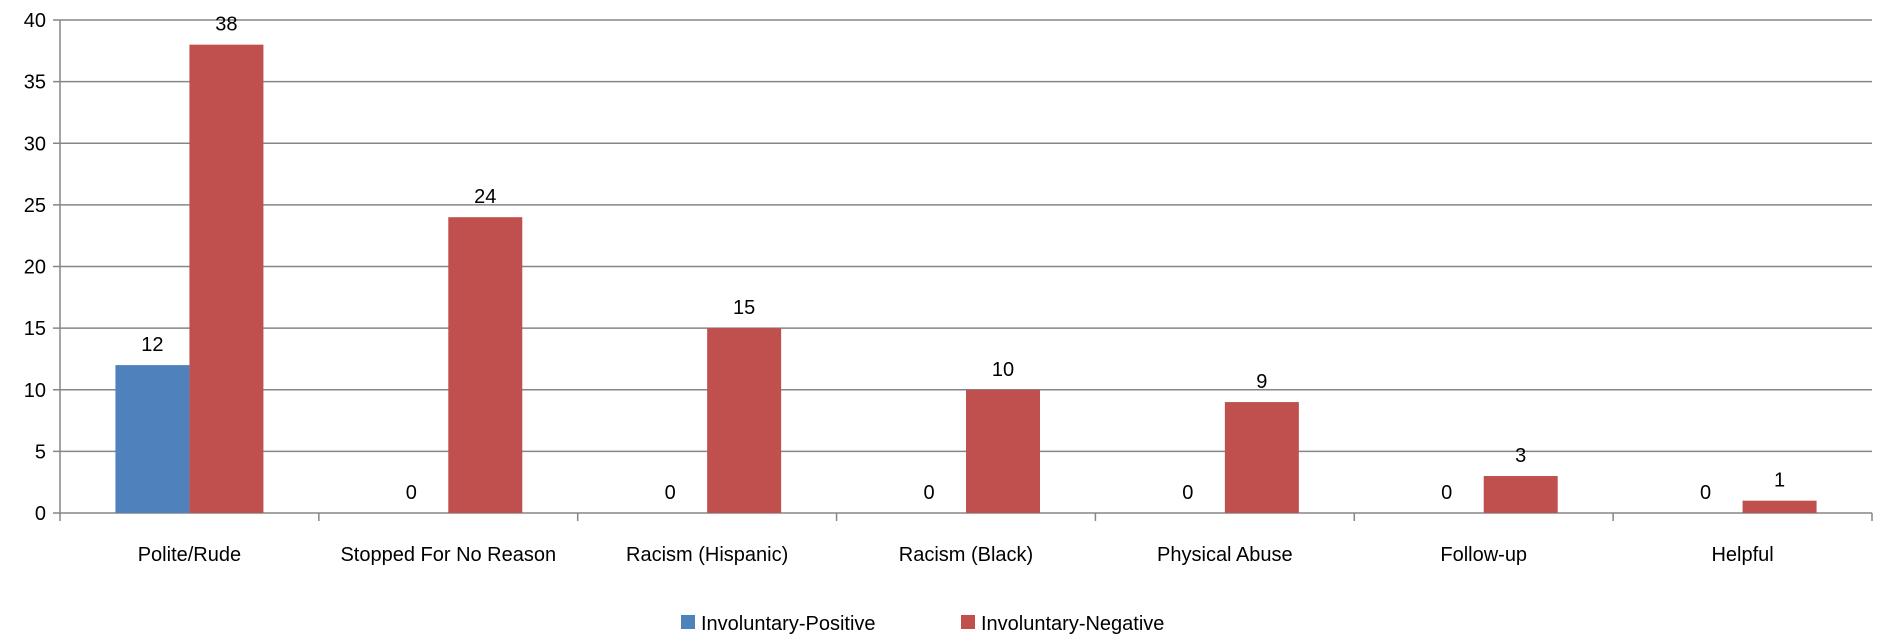 Image resolution: width=1879 pixels, height=639 pixels. Describe the element at coordinates (35, 391) in the screenshot. I see `y-tick-label: 10` at that location.